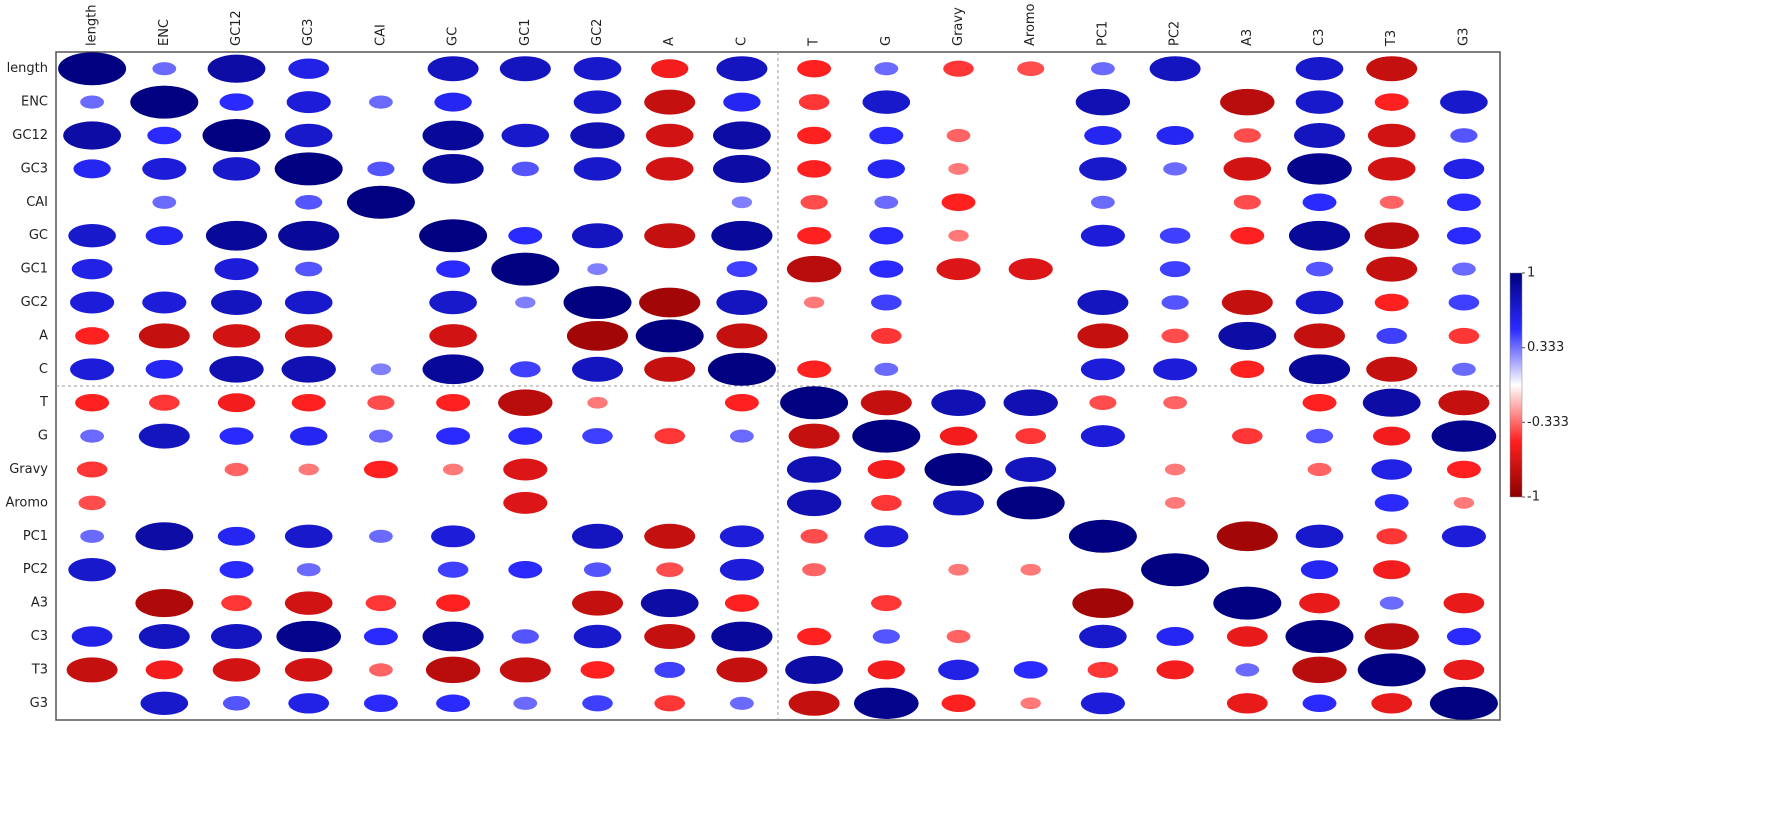 The image size is (1772, 816). I want to click on column-label: C3, so click(1319, 37).